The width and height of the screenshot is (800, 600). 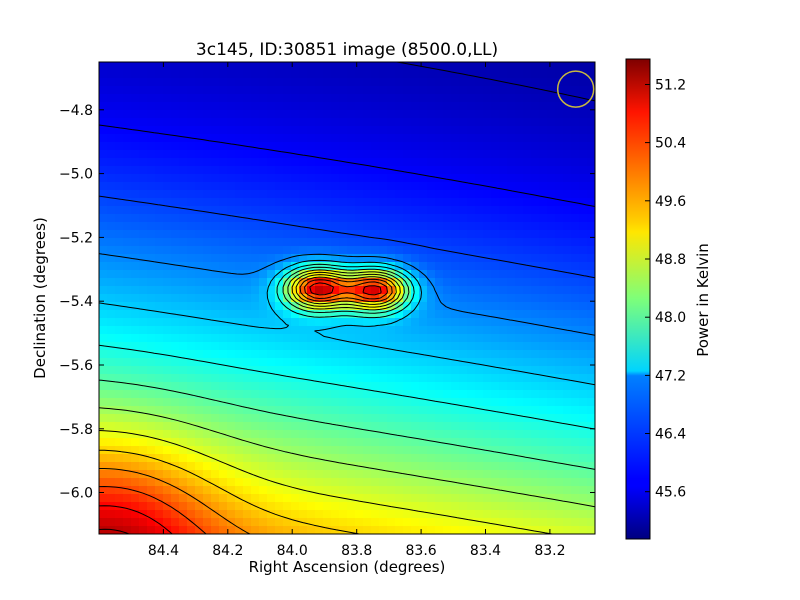 I want to click on y-tick-label: −5.2, so click(x=76, y=238).